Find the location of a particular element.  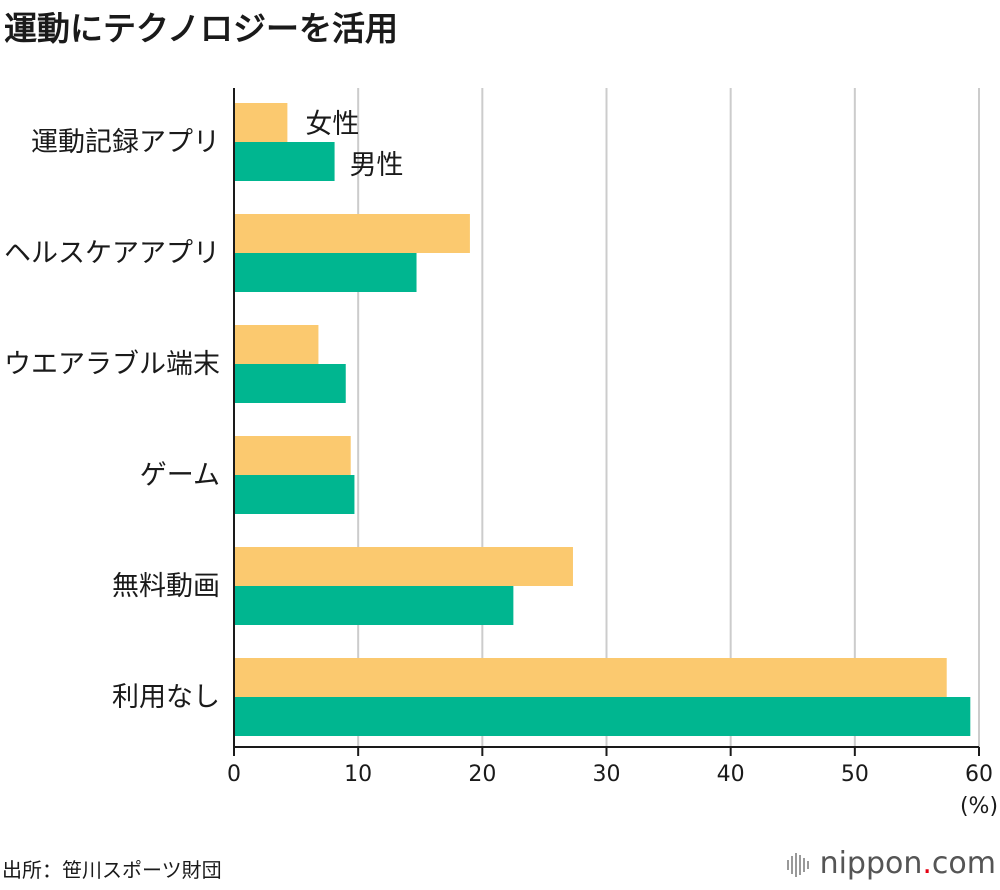

x-tick-label-50: 50 is located at coordinates (855, 774).